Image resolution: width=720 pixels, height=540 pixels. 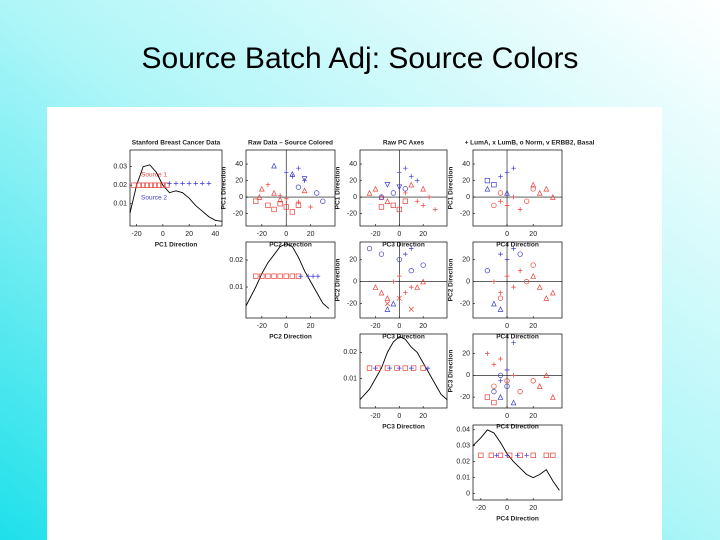 I want to click on y-tick-label: 40, so click(x=239, y=164).